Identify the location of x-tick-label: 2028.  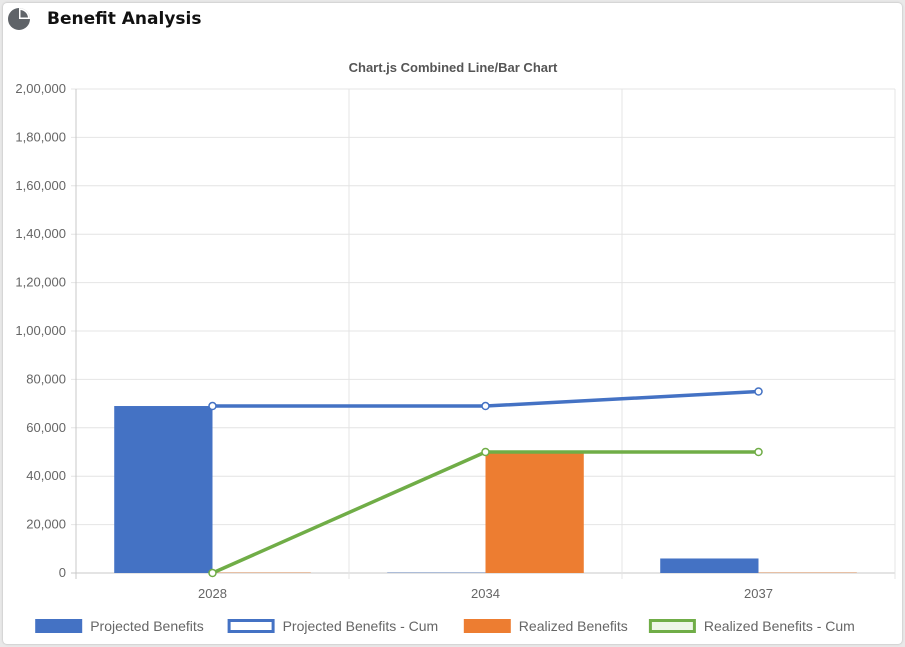
(212, 593).